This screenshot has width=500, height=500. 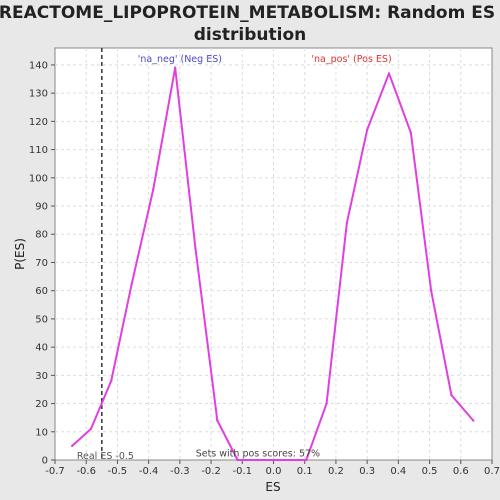 What do you see at coordinates (105, 456) in the screenshot?
I see `real-es-label: Real ES -0.5` at bounding box center [105, 456].